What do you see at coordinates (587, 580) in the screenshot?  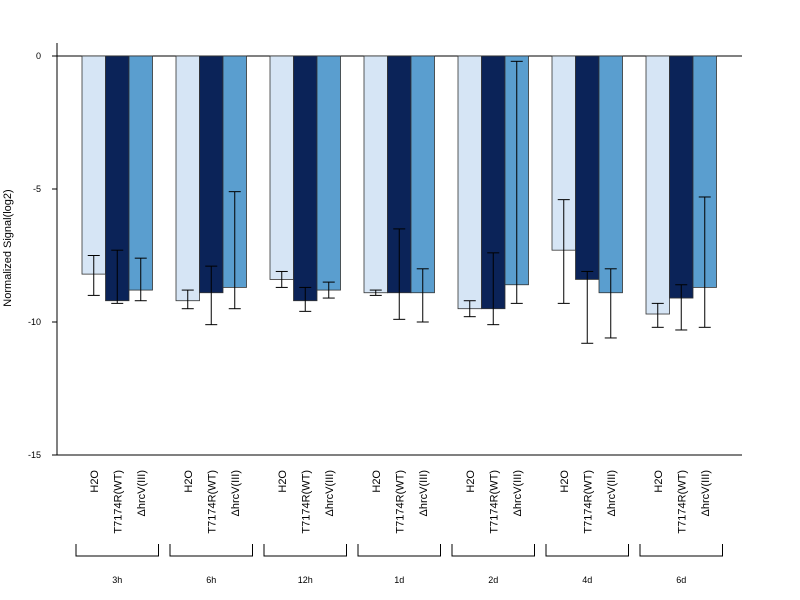 I see `group-label: 4d` at bounding box center [587, 580].